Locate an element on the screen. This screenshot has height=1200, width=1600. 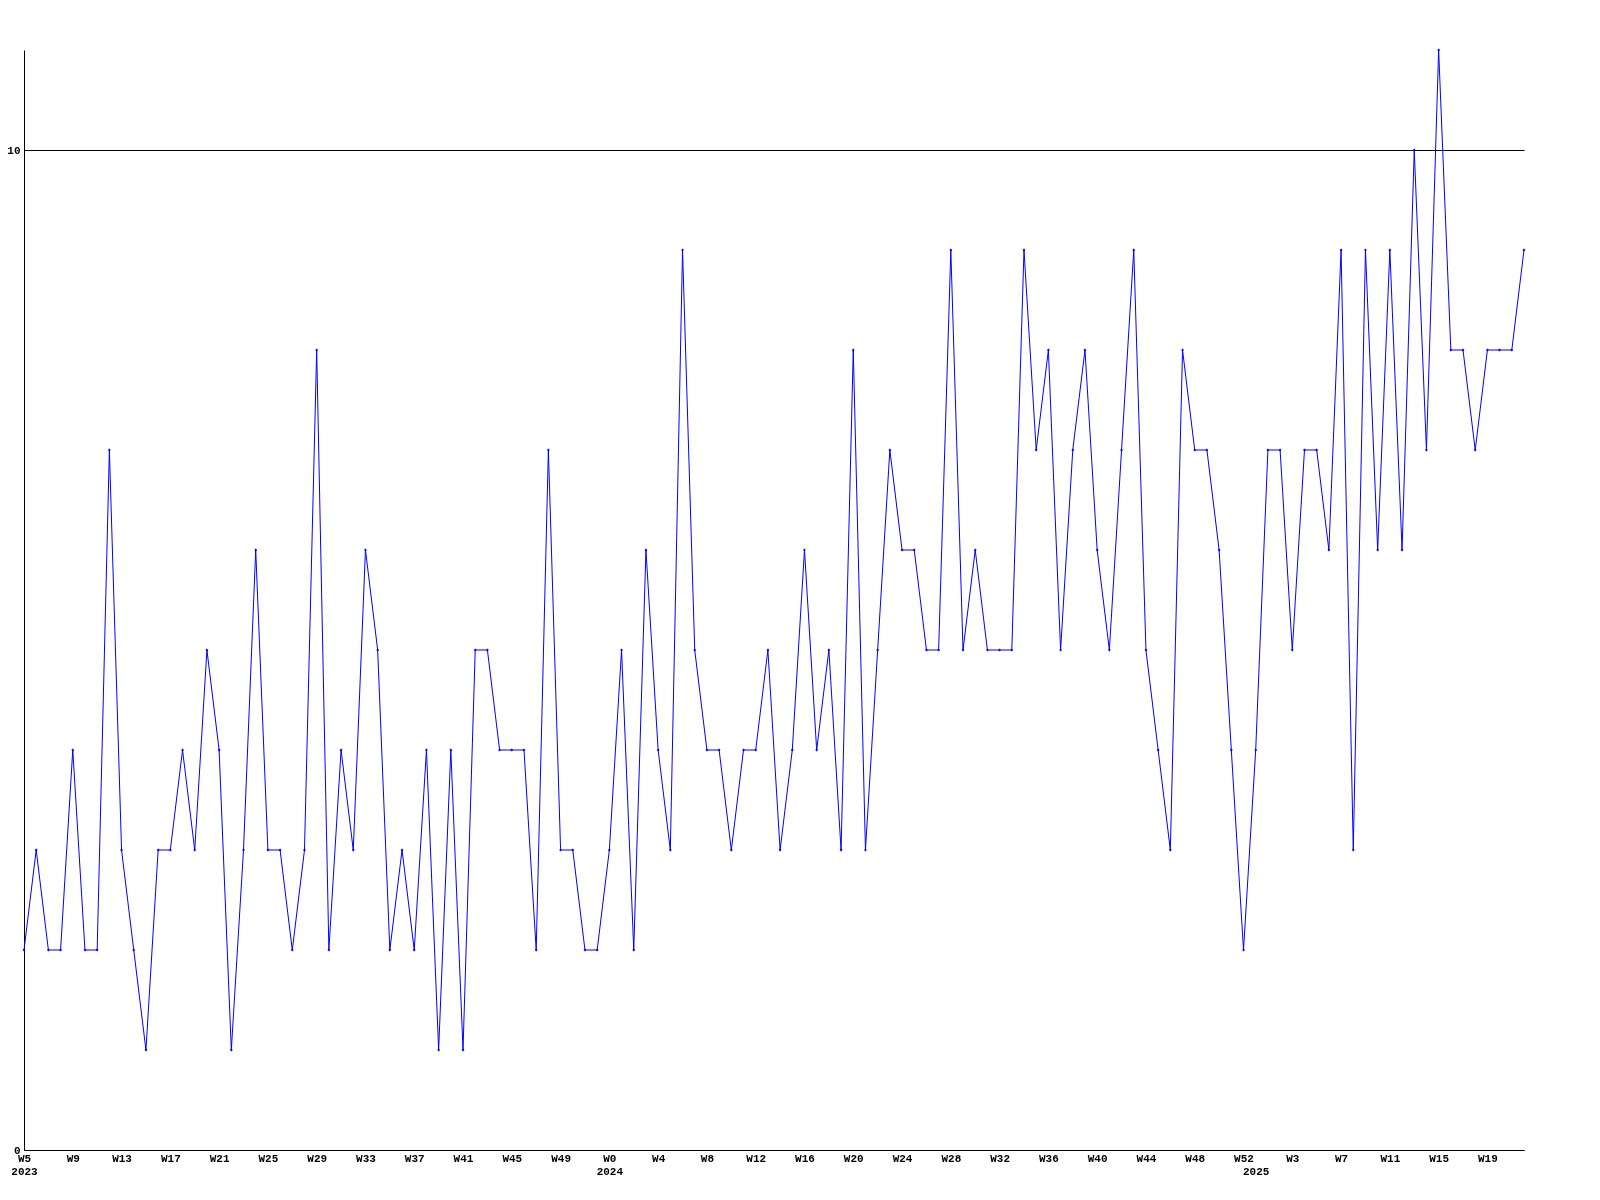
x-tick-label: W9 is located at coordinates (73, 1158).